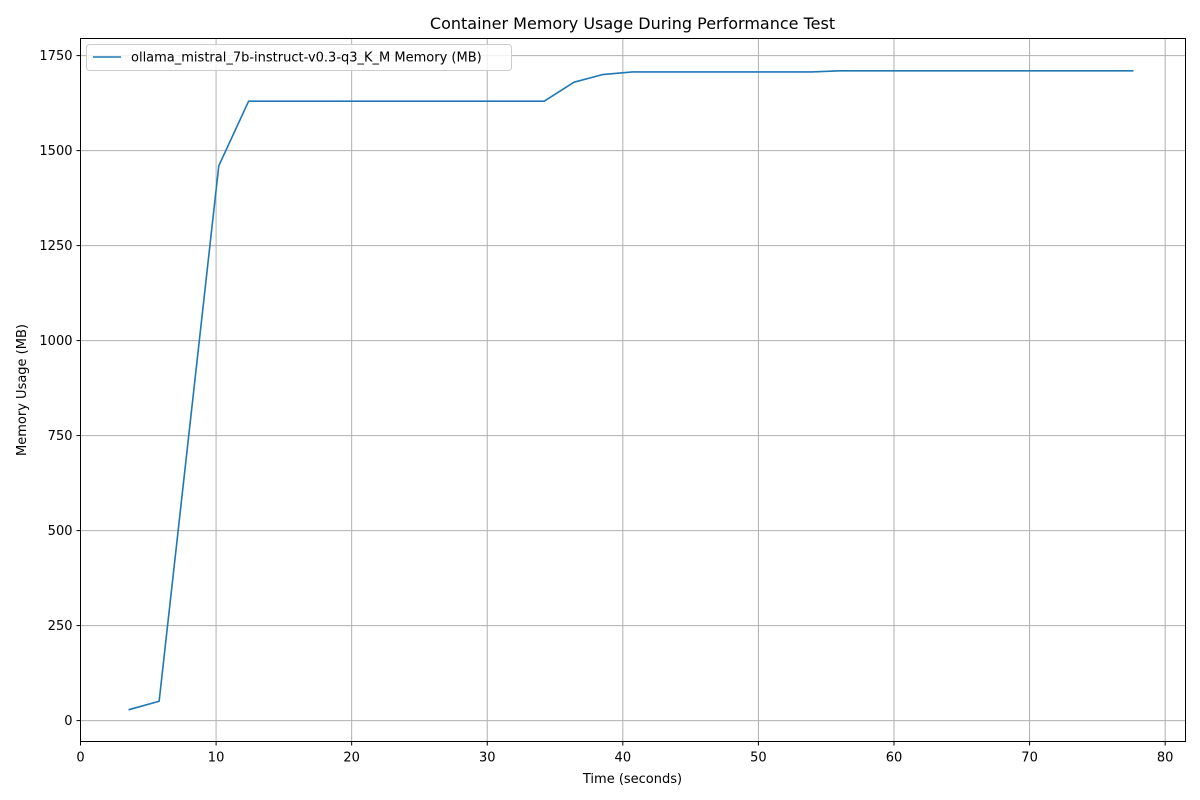  Describe the element at coordinates (55, 341) in the screenshot. I see `y-tick-label: 1000` at that location.